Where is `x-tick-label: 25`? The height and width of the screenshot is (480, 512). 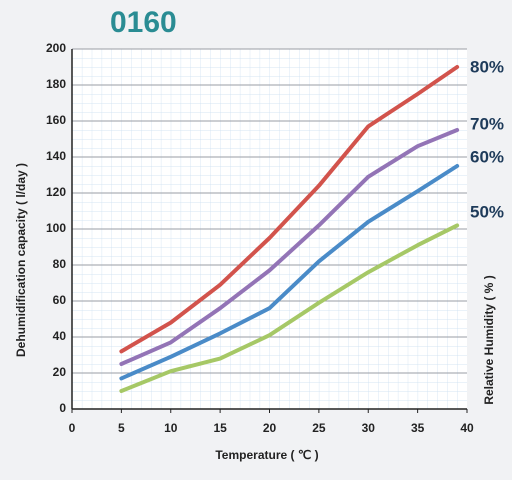 x-tick-label: 25 is located at coordinates (319, 428).